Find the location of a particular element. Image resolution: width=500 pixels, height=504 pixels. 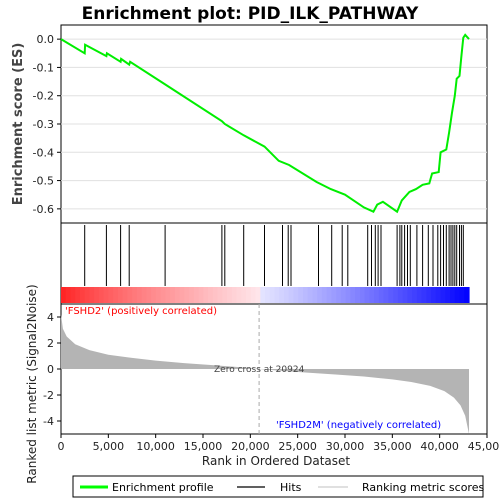

legend-label: Enrichment profile is located at coordinates (163, 487).